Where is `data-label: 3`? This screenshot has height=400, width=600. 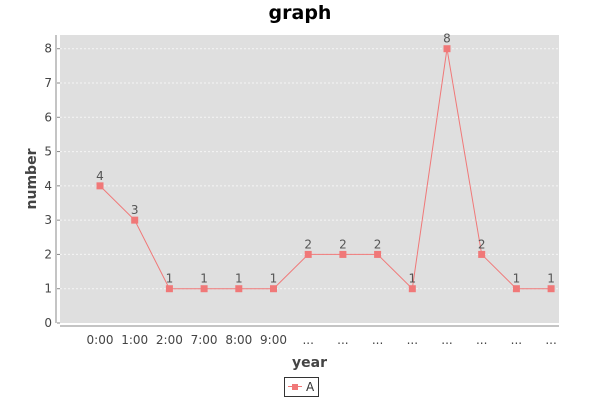 data-label: 3 is located at coordinates (135, 210).